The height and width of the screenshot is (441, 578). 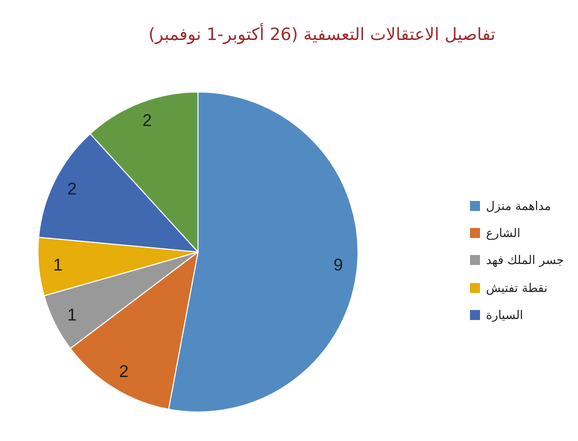 What do you see at coordinates (503, 233) in the screenshot?
I see `legend-label: الشارع` at bounding box center [503, 233].